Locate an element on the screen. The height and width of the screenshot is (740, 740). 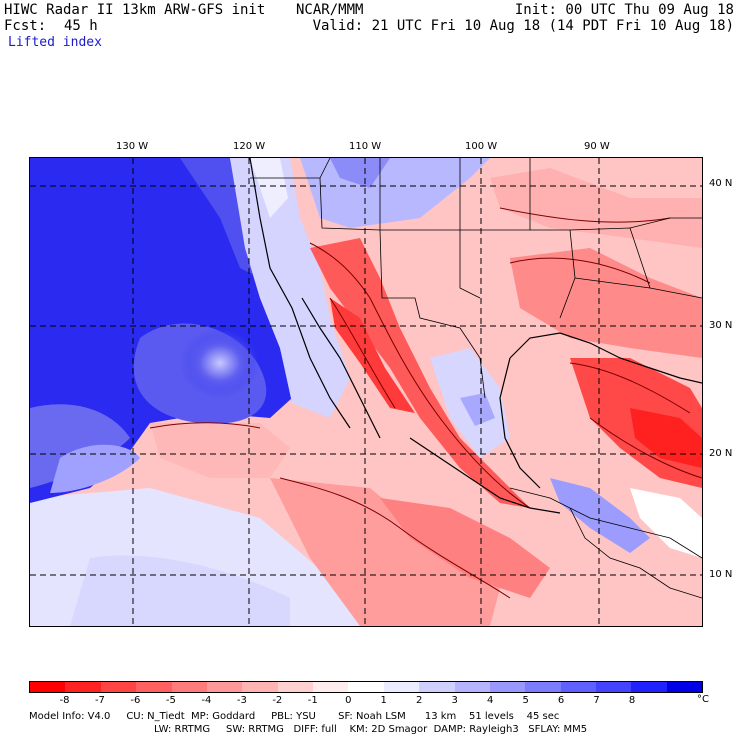
field-name: Lifted index is located at coordinates (55, 42).